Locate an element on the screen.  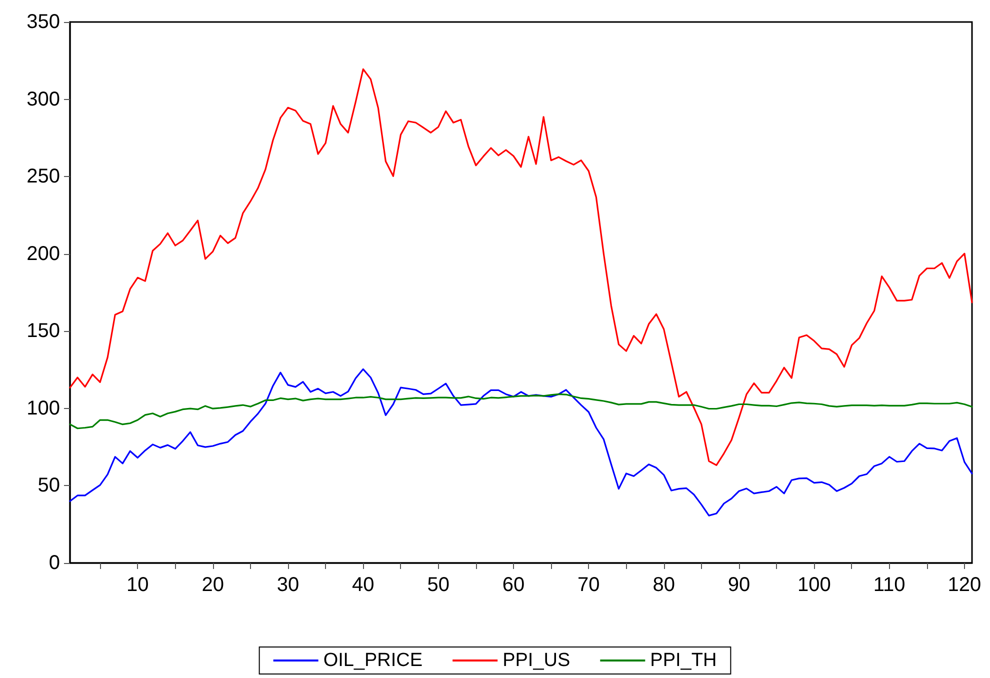
x-tick-label: 90 is located at coordinates (739, 585).